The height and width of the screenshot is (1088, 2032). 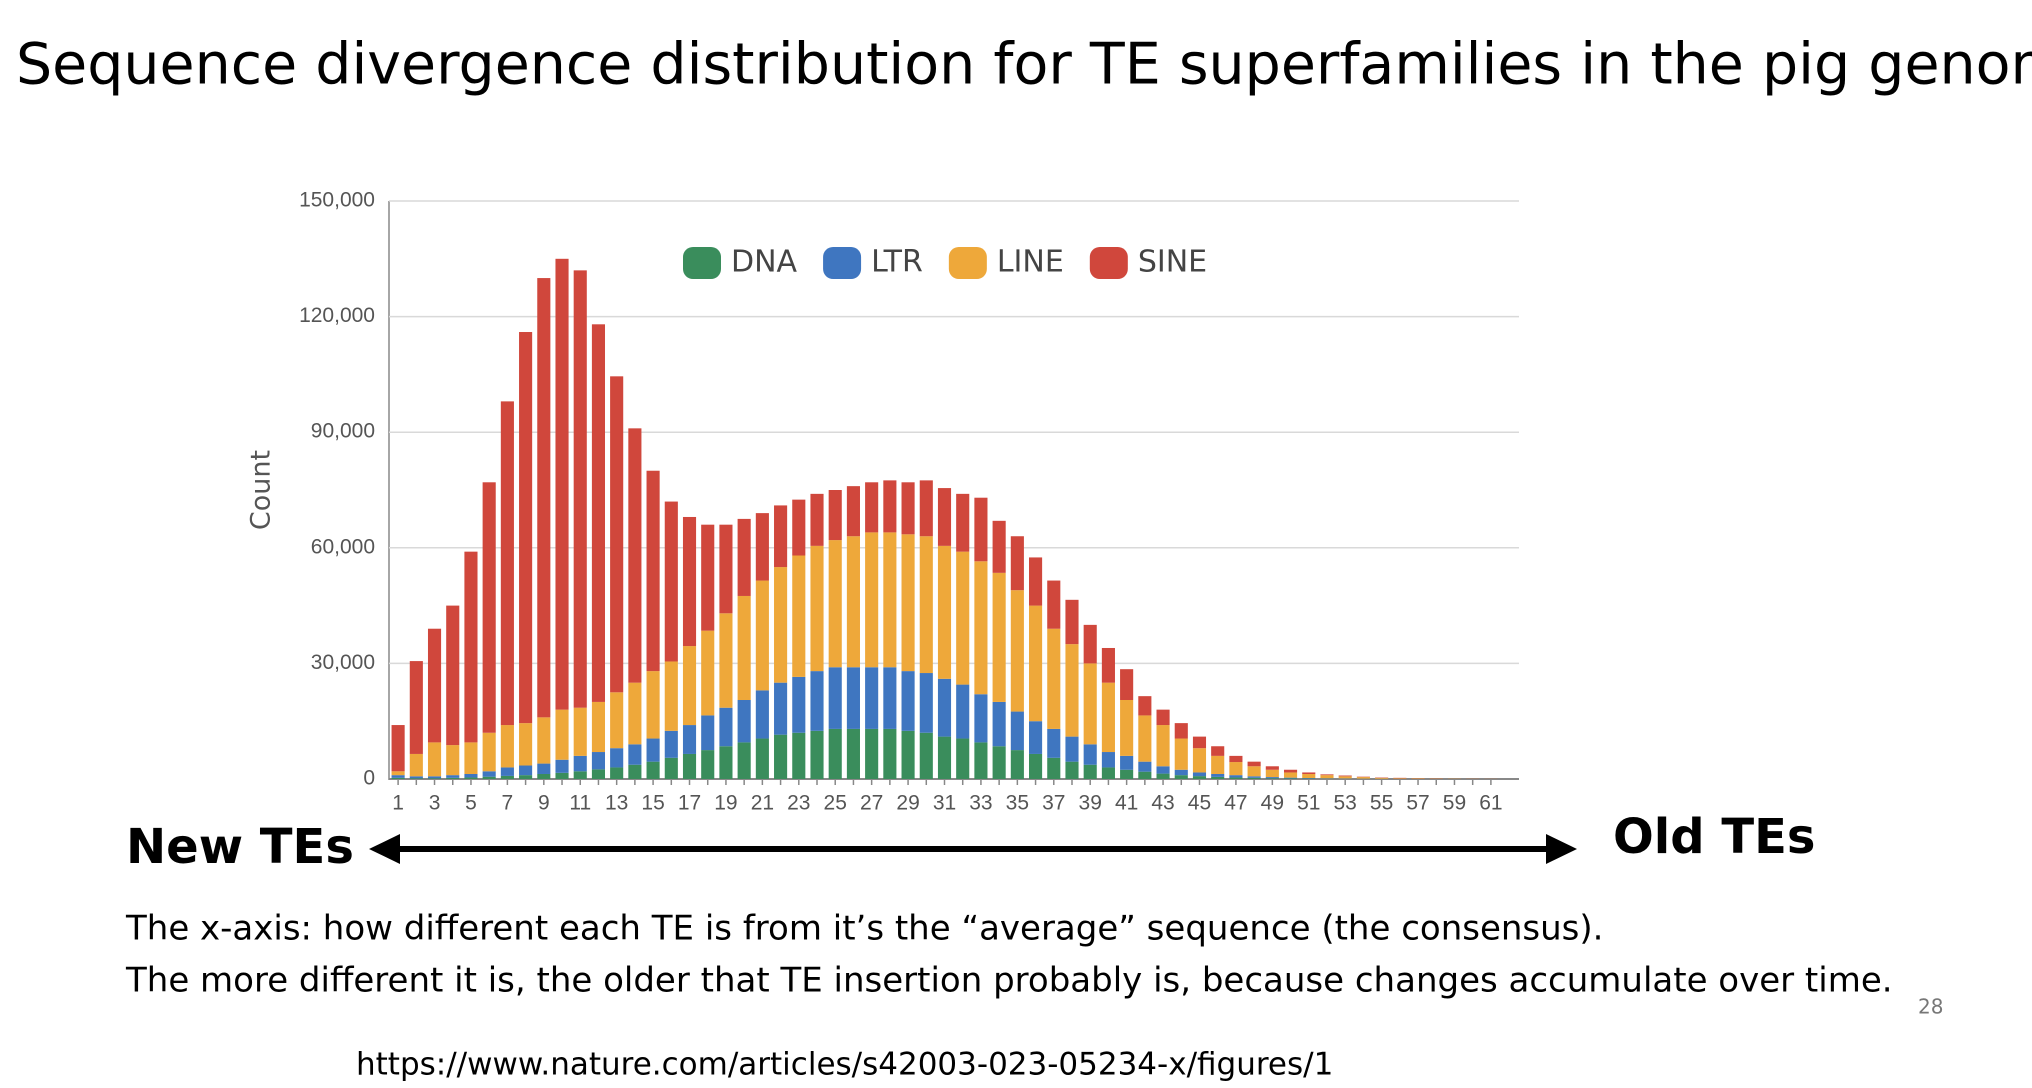 What do you see at coordinates (398, 803) in the screenshot?
I see `x-tick-label: 1` at bounding box center [398, 803].